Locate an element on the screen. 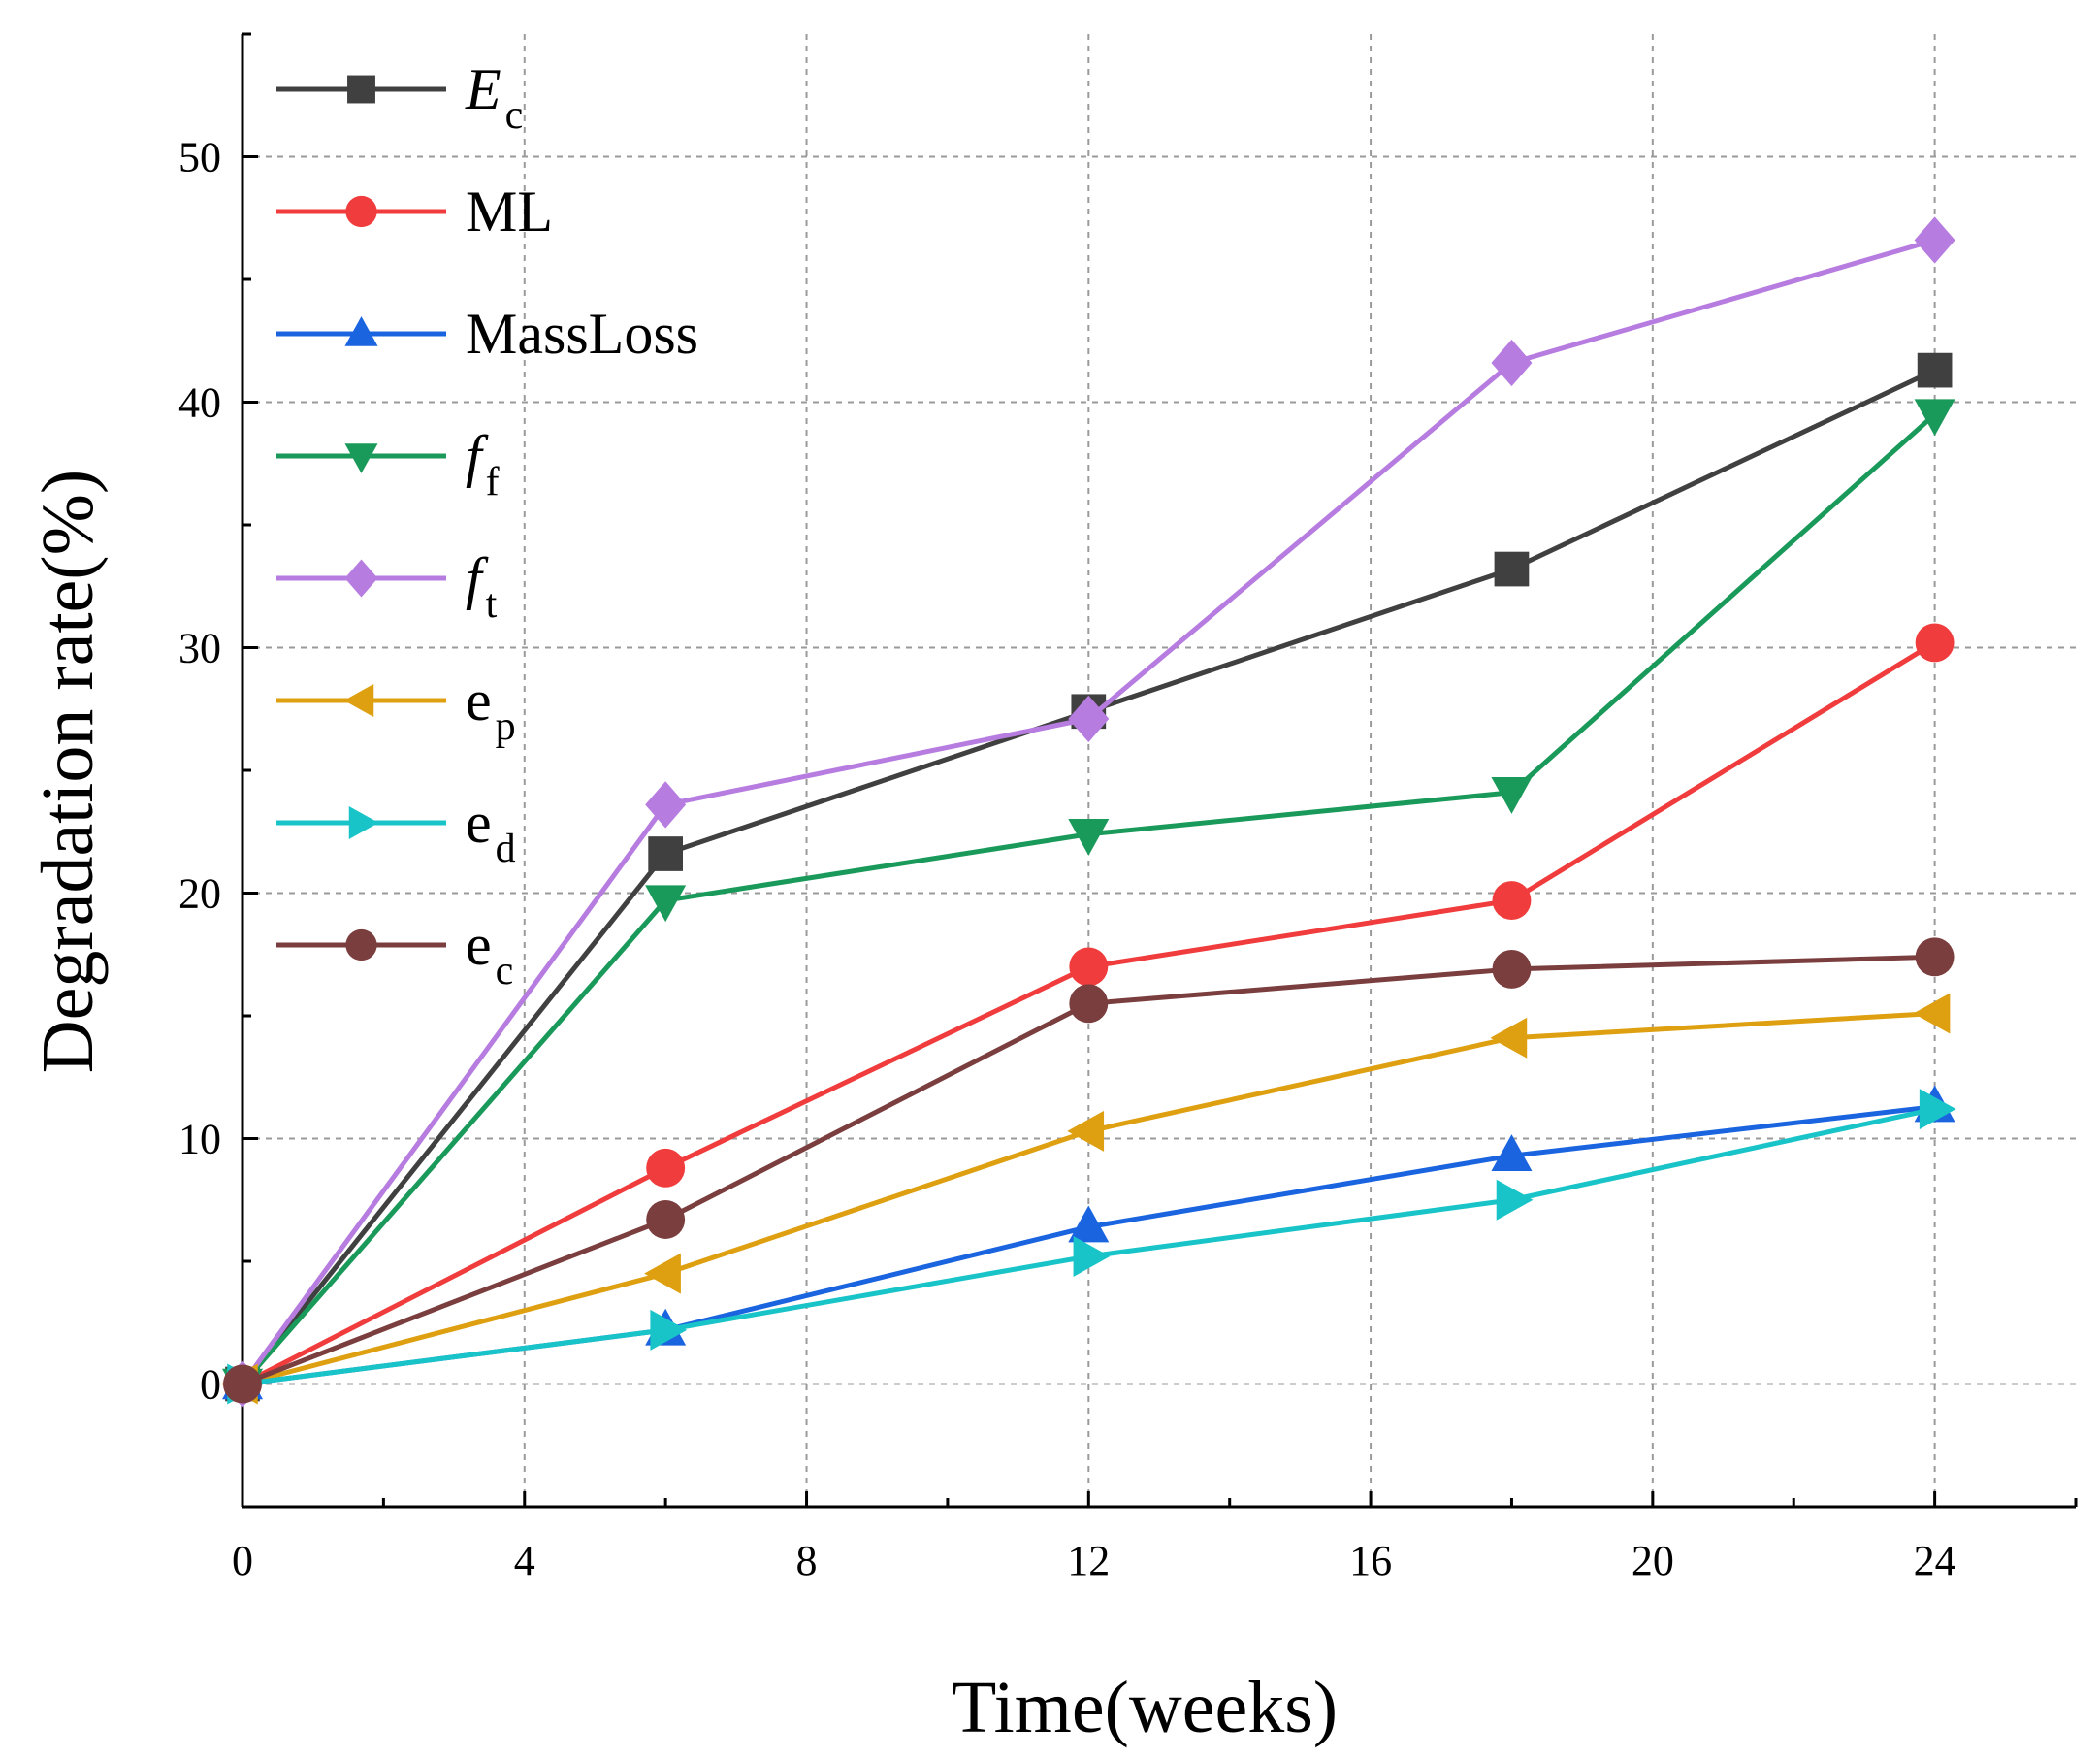  y-tick-label: 10 is located at coordinates (199, 1139).